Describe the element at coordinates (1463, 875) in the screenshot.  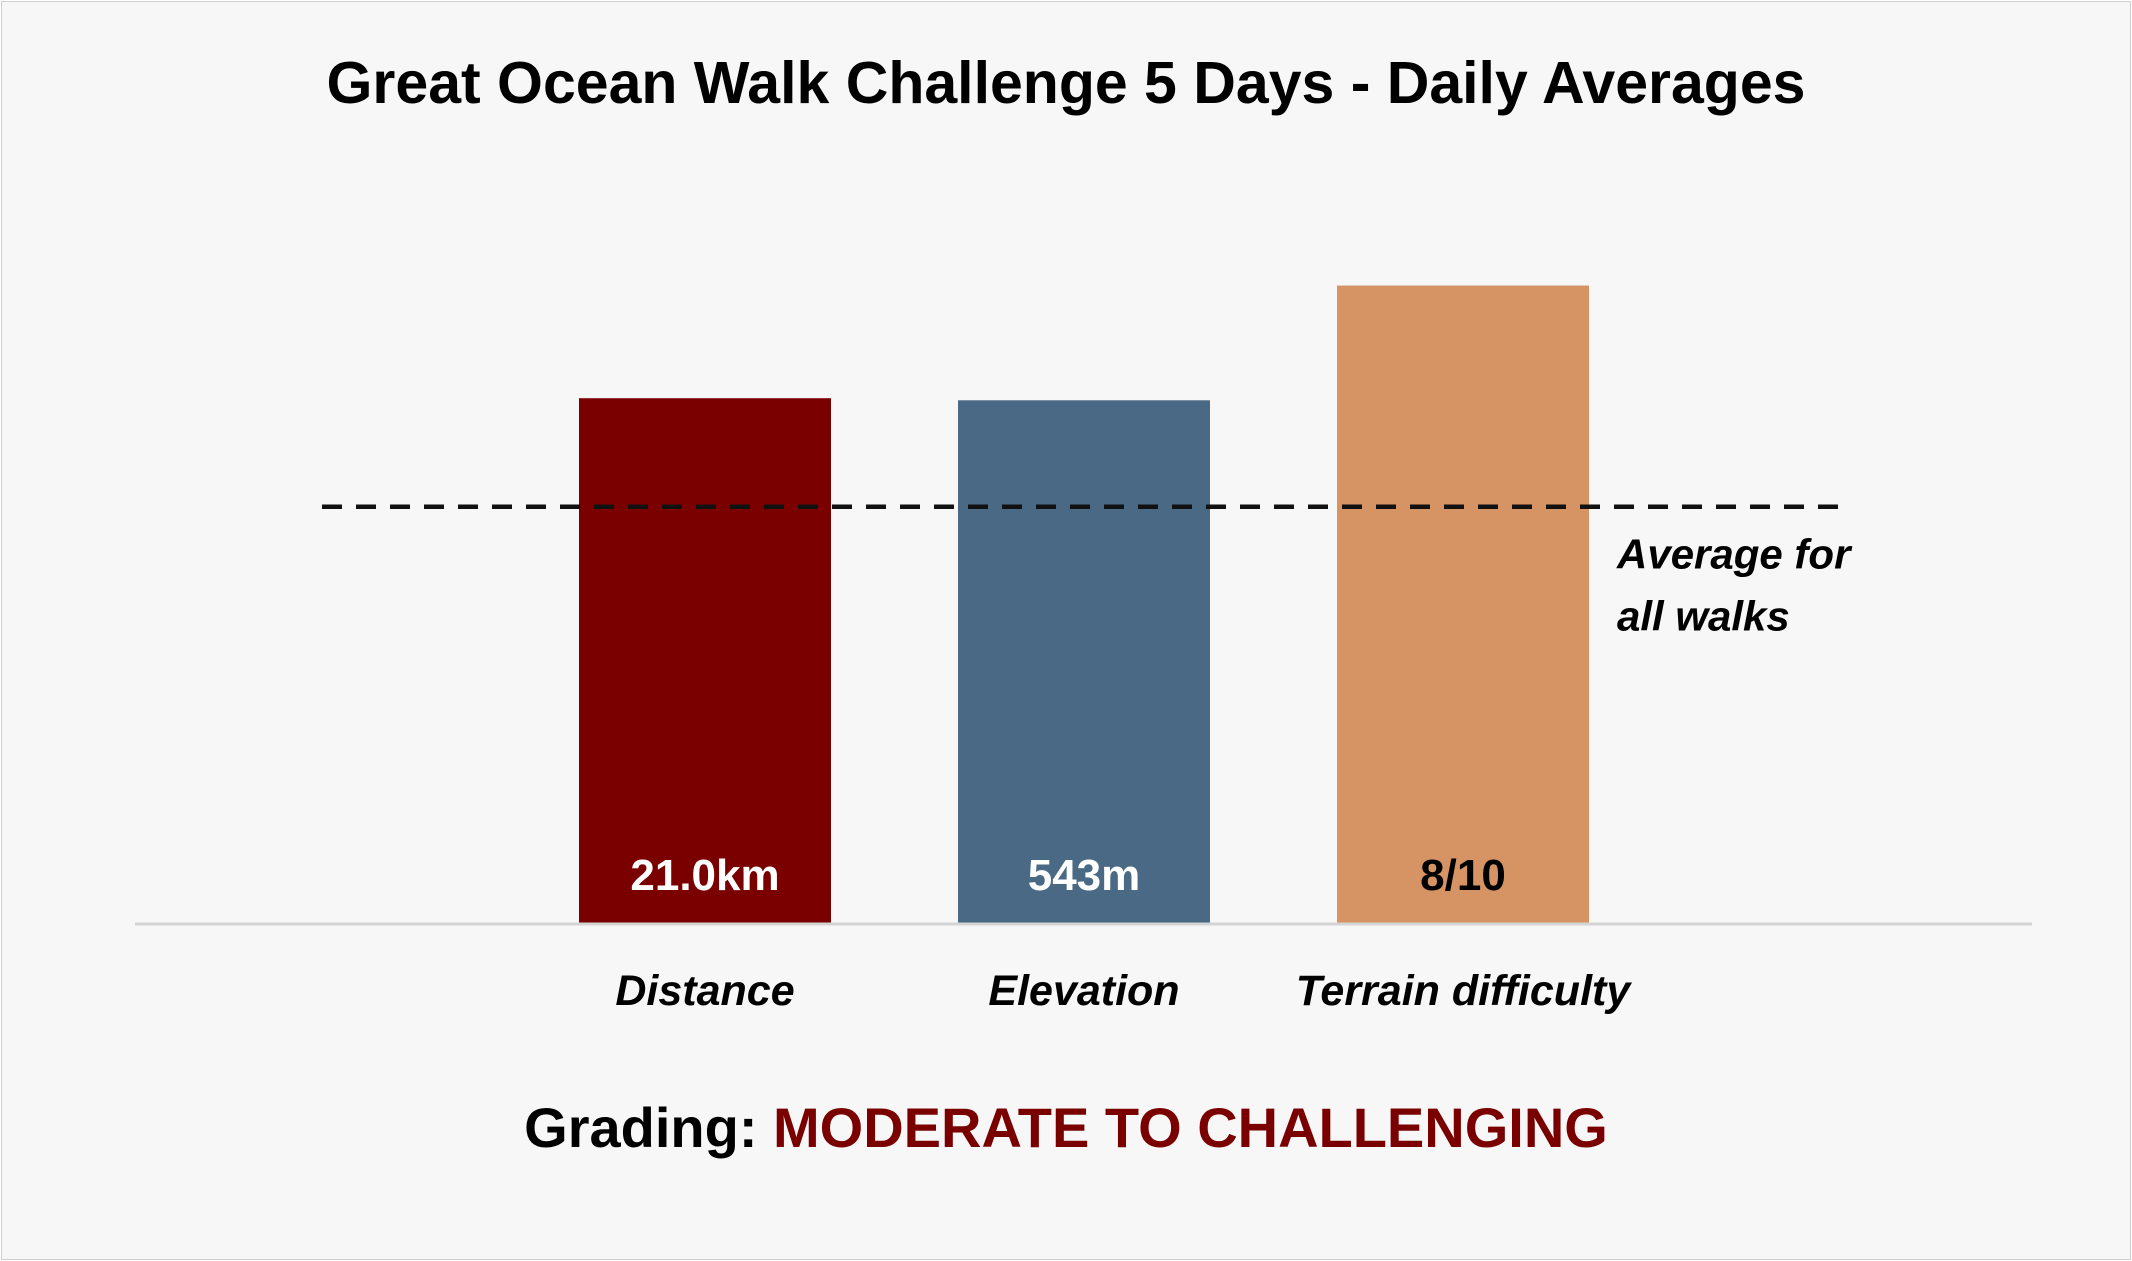
I see `data-label-terrain-difficulty: 8/10` at that location.